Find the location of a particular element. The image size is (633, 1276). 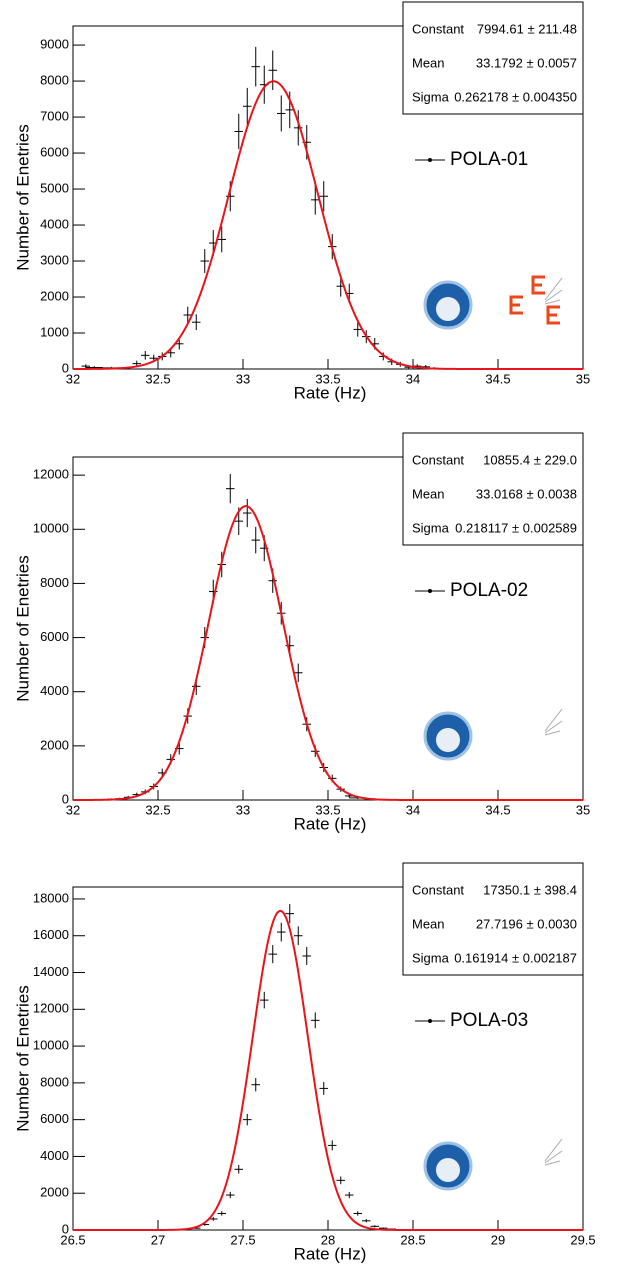

y-tick-label: 7000 is located at coordinates (54, 115).